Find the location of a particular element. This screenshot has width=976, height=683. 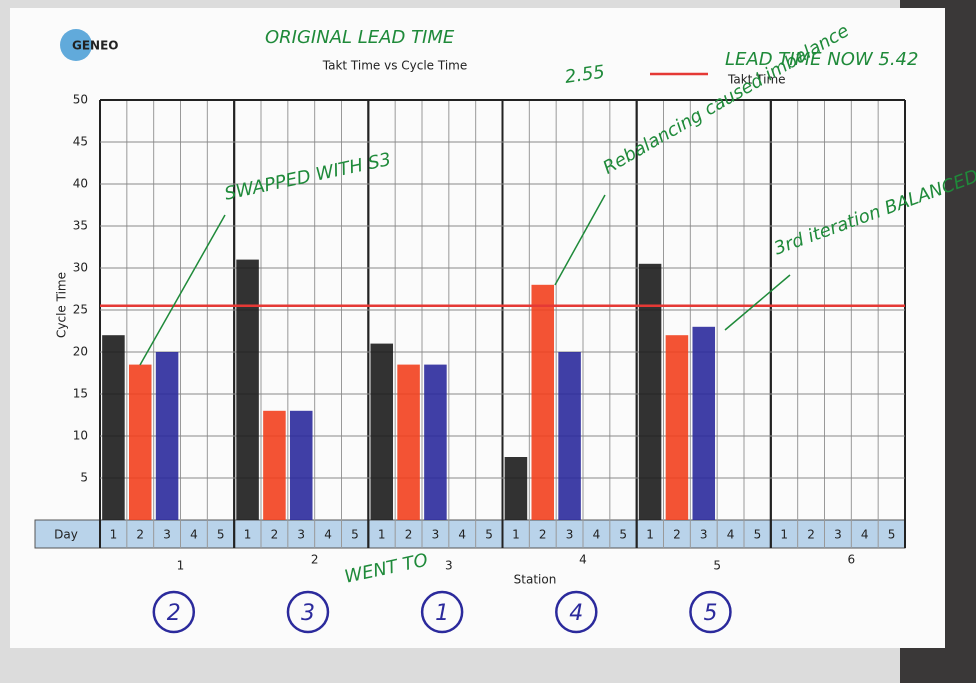

y-tick-label: 5 is located at coordinates (84, 478).